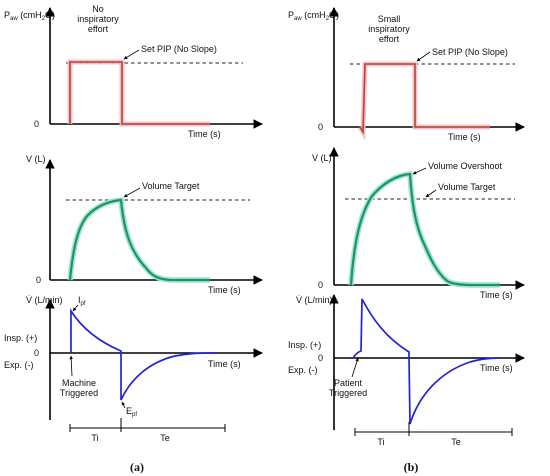 This screenshot has width=550, height=476. Describe the element at coordinates (19, 365) in the screenshot. I see `flow-exp-label: Exp. (-)` at that location.